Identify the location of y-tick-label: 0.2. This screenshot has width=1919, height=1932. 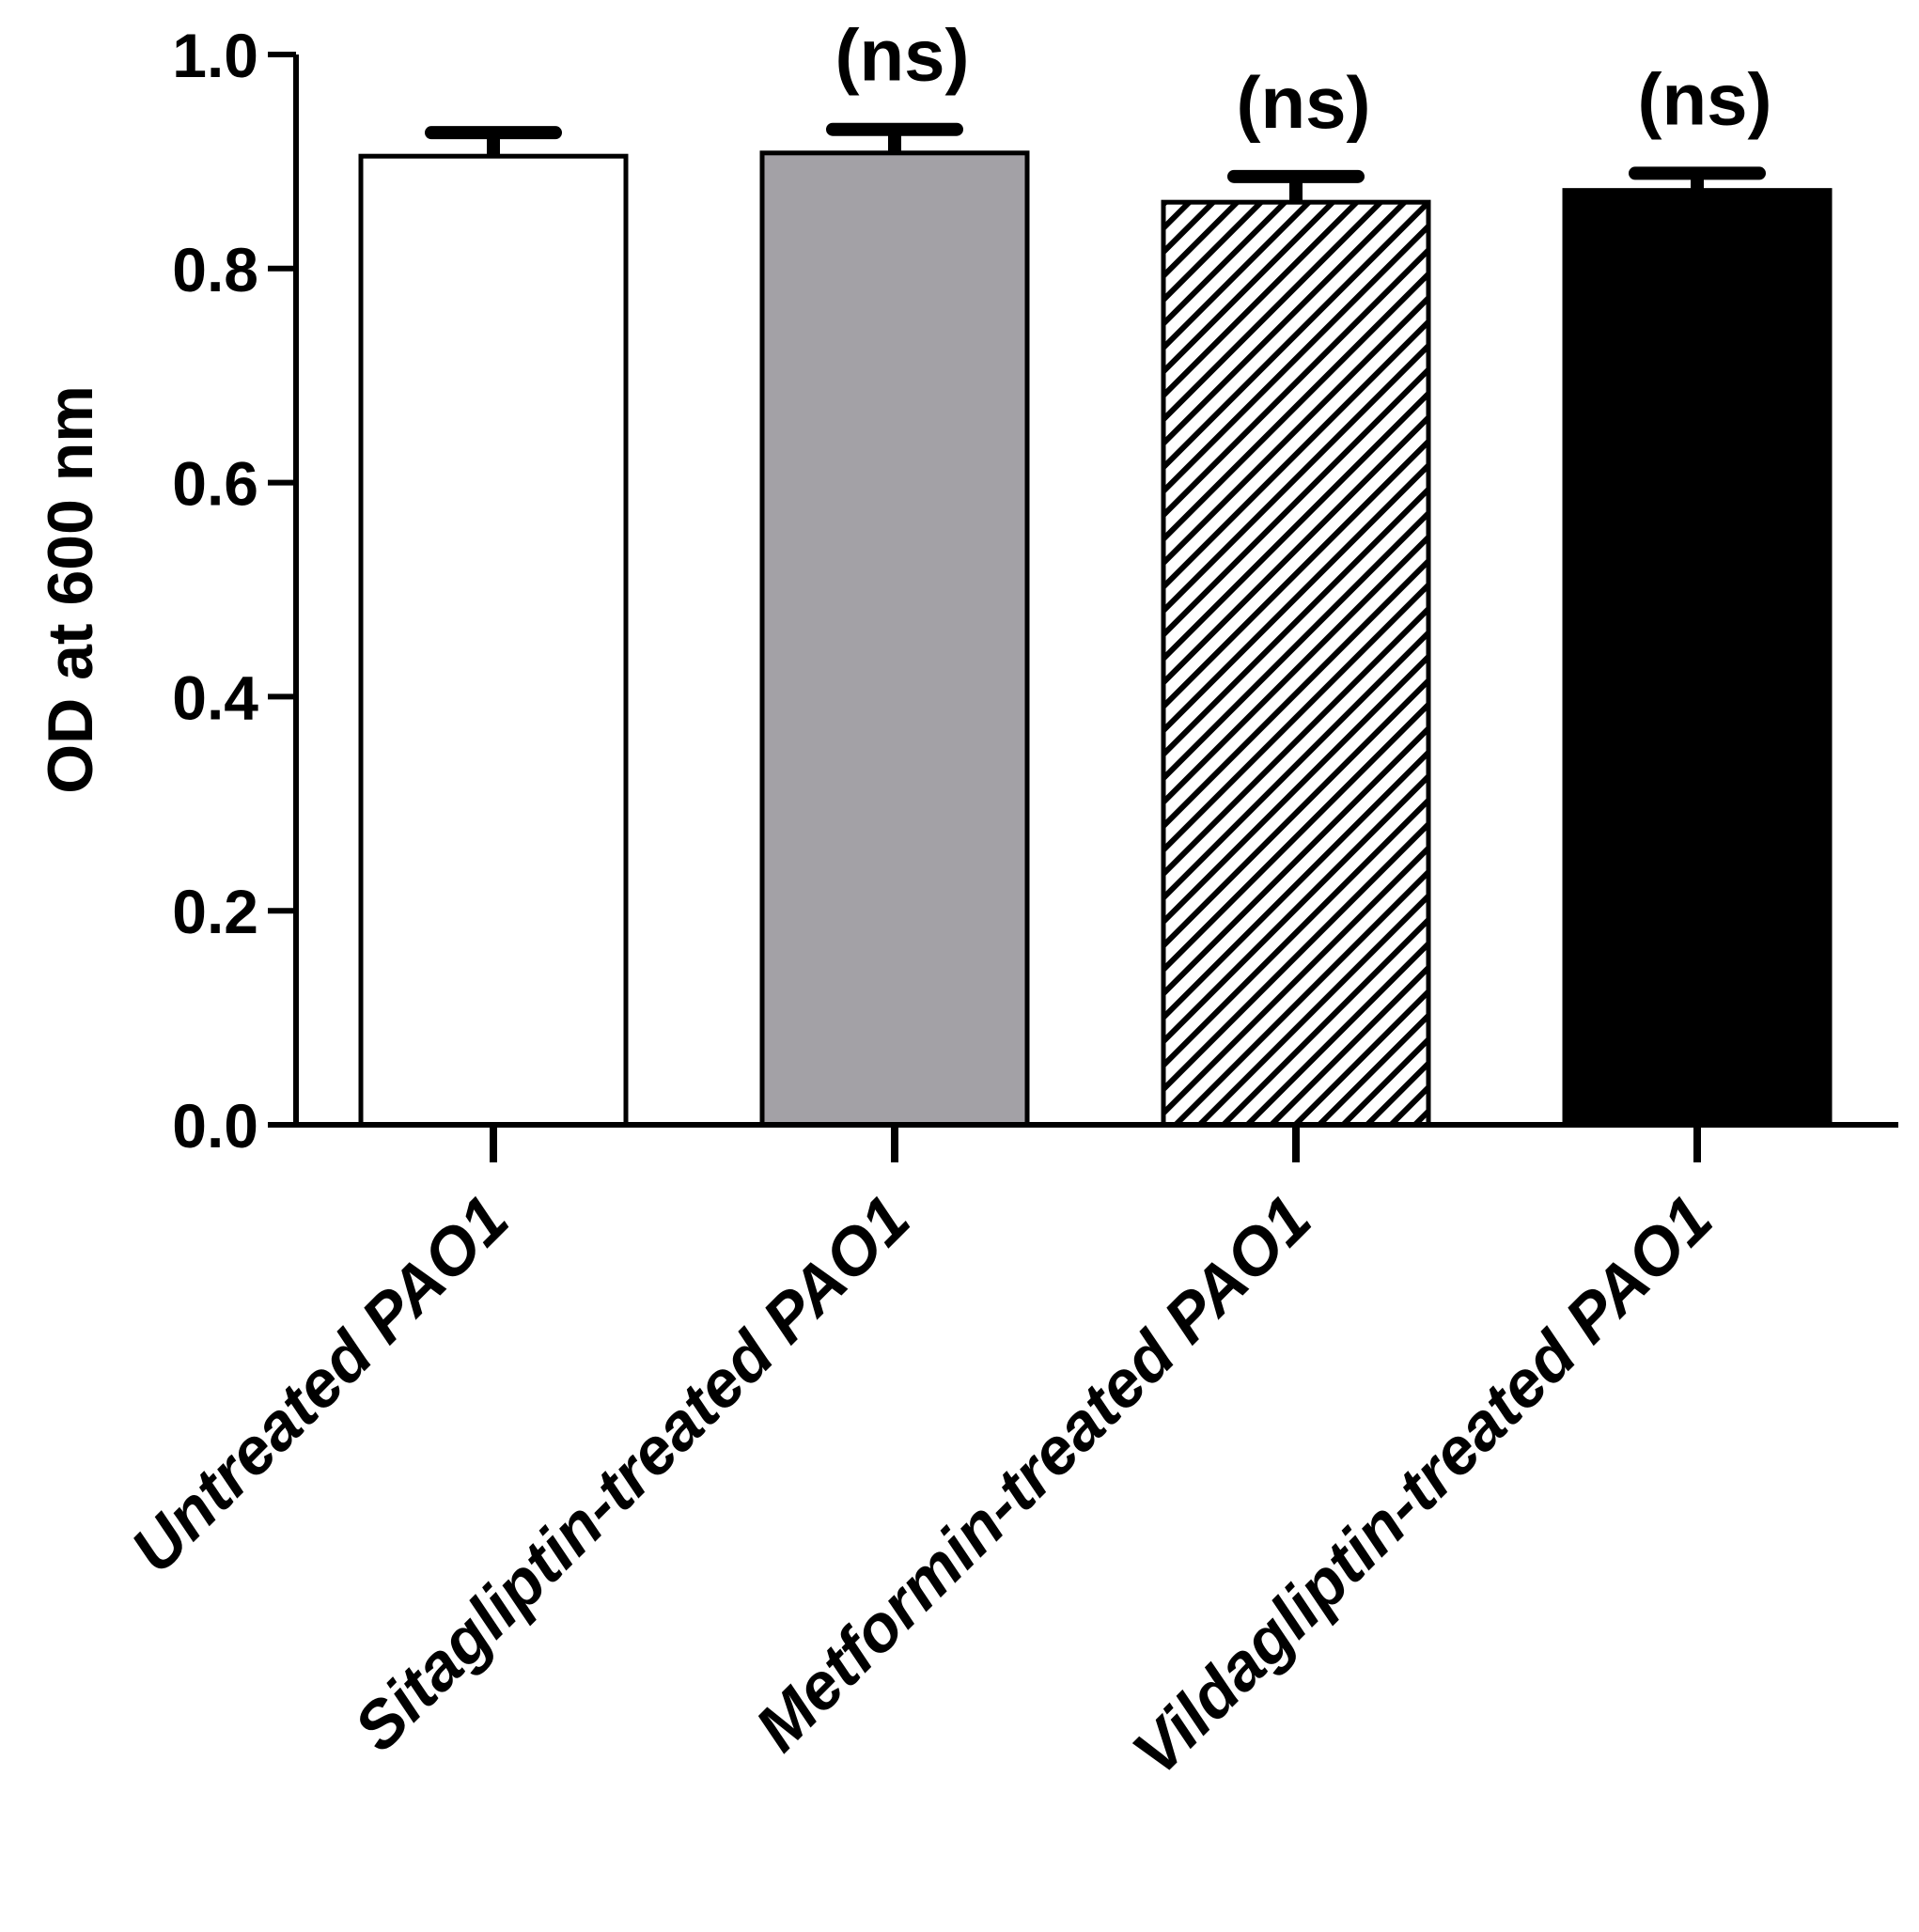
(215, 911).